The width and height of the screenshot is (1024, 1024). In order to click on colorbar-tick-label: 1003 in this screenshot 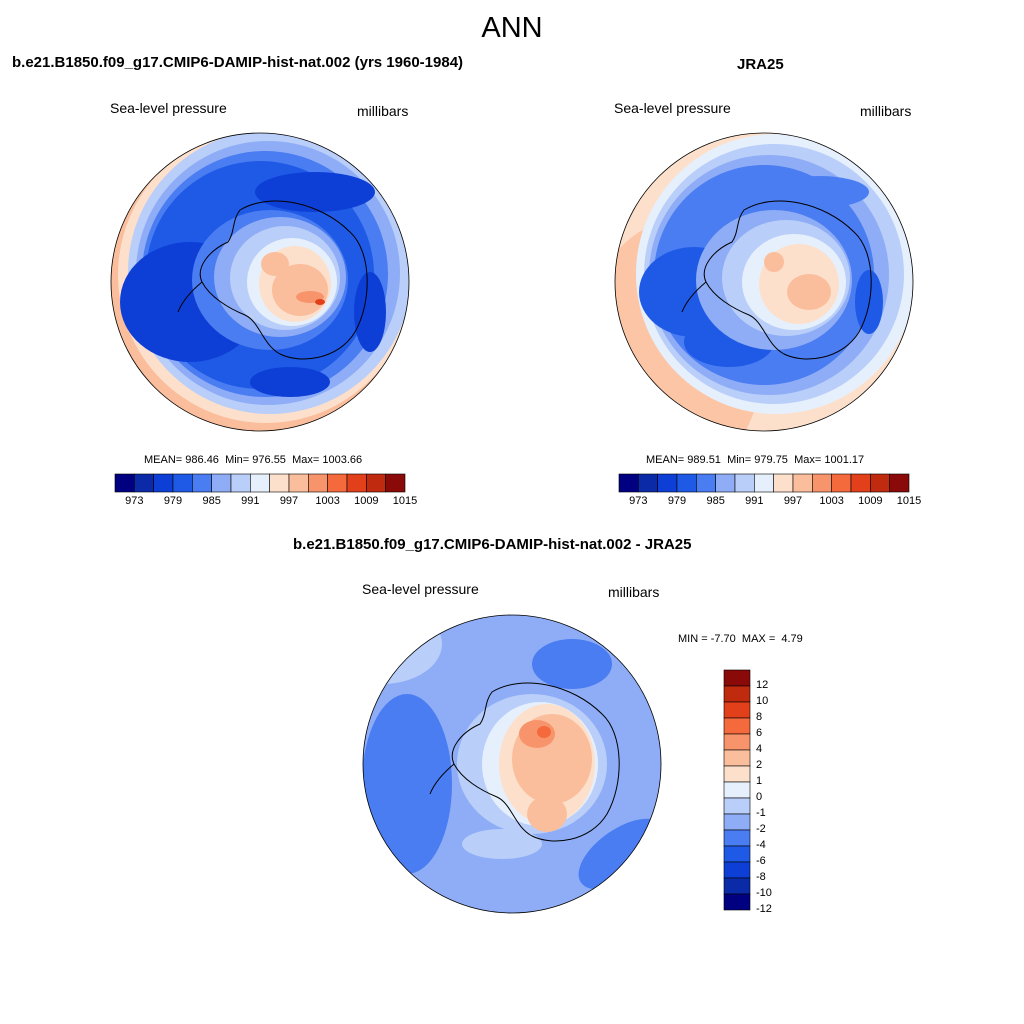, I will do `click(831, 501)`.